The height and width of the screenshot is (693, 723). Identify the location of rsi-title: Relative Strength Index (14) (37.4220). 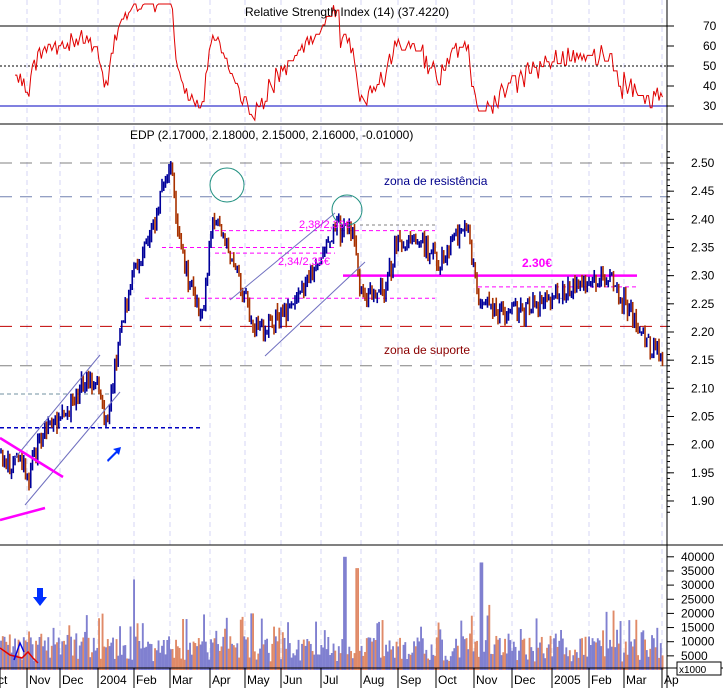
(347, 12).